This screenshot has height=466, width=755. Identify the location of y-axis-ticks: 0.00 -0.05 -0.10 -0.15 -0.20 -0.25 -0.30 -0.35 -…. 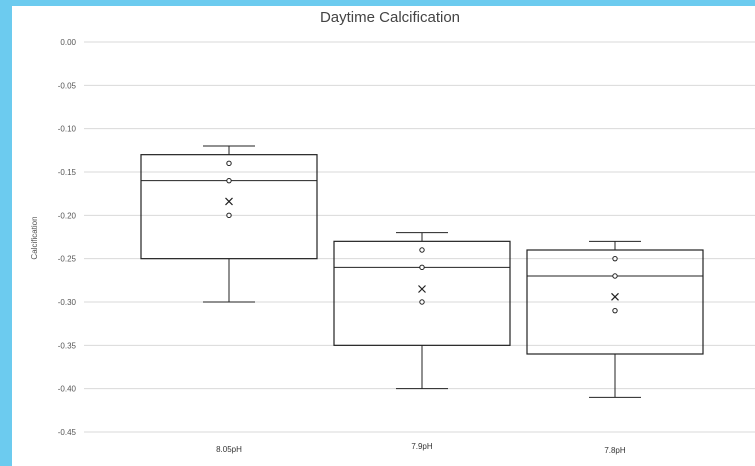
(67, 237).